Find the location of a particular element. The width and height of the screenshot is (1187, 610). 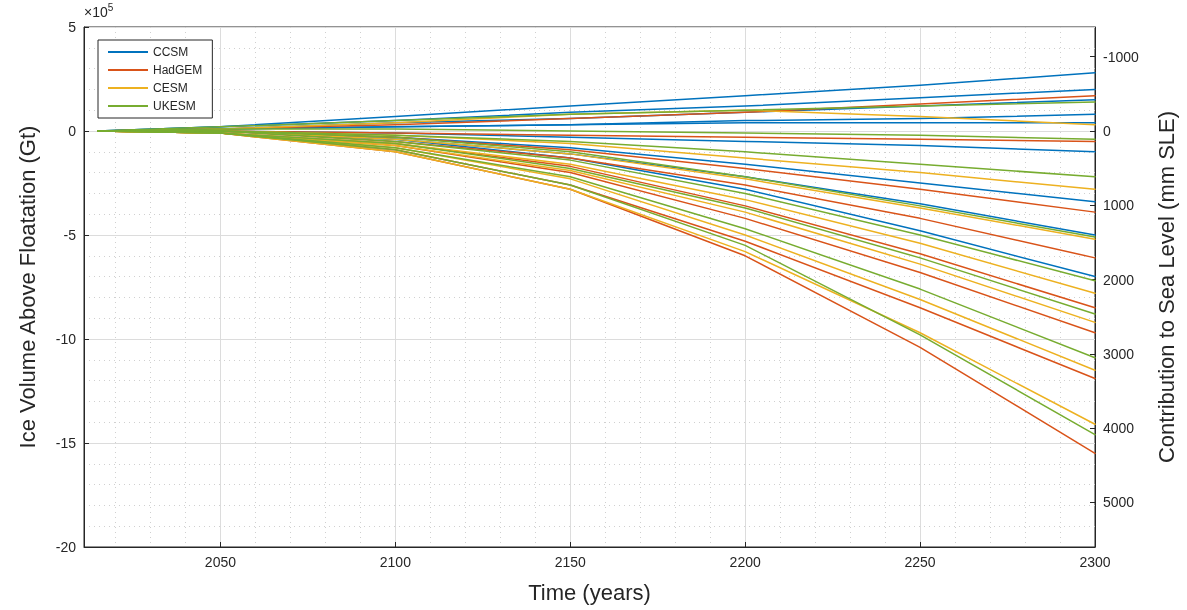

x-tick-label: 2300 is located at coordinates (1095, 562).